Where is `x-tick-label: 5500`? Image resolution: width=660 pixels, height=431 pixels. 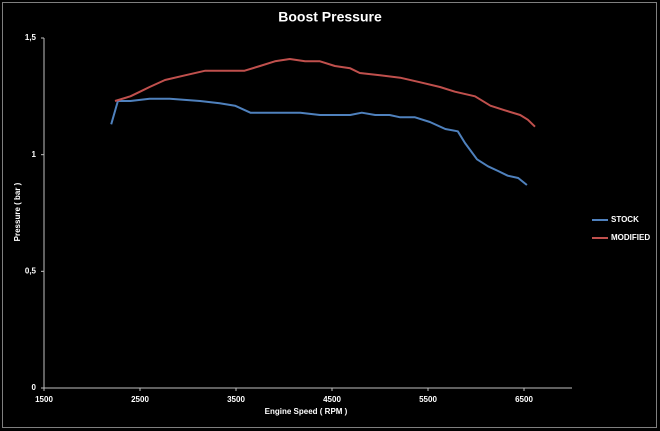
x-tick-label: 5500 is located at coordinates (428, 399).